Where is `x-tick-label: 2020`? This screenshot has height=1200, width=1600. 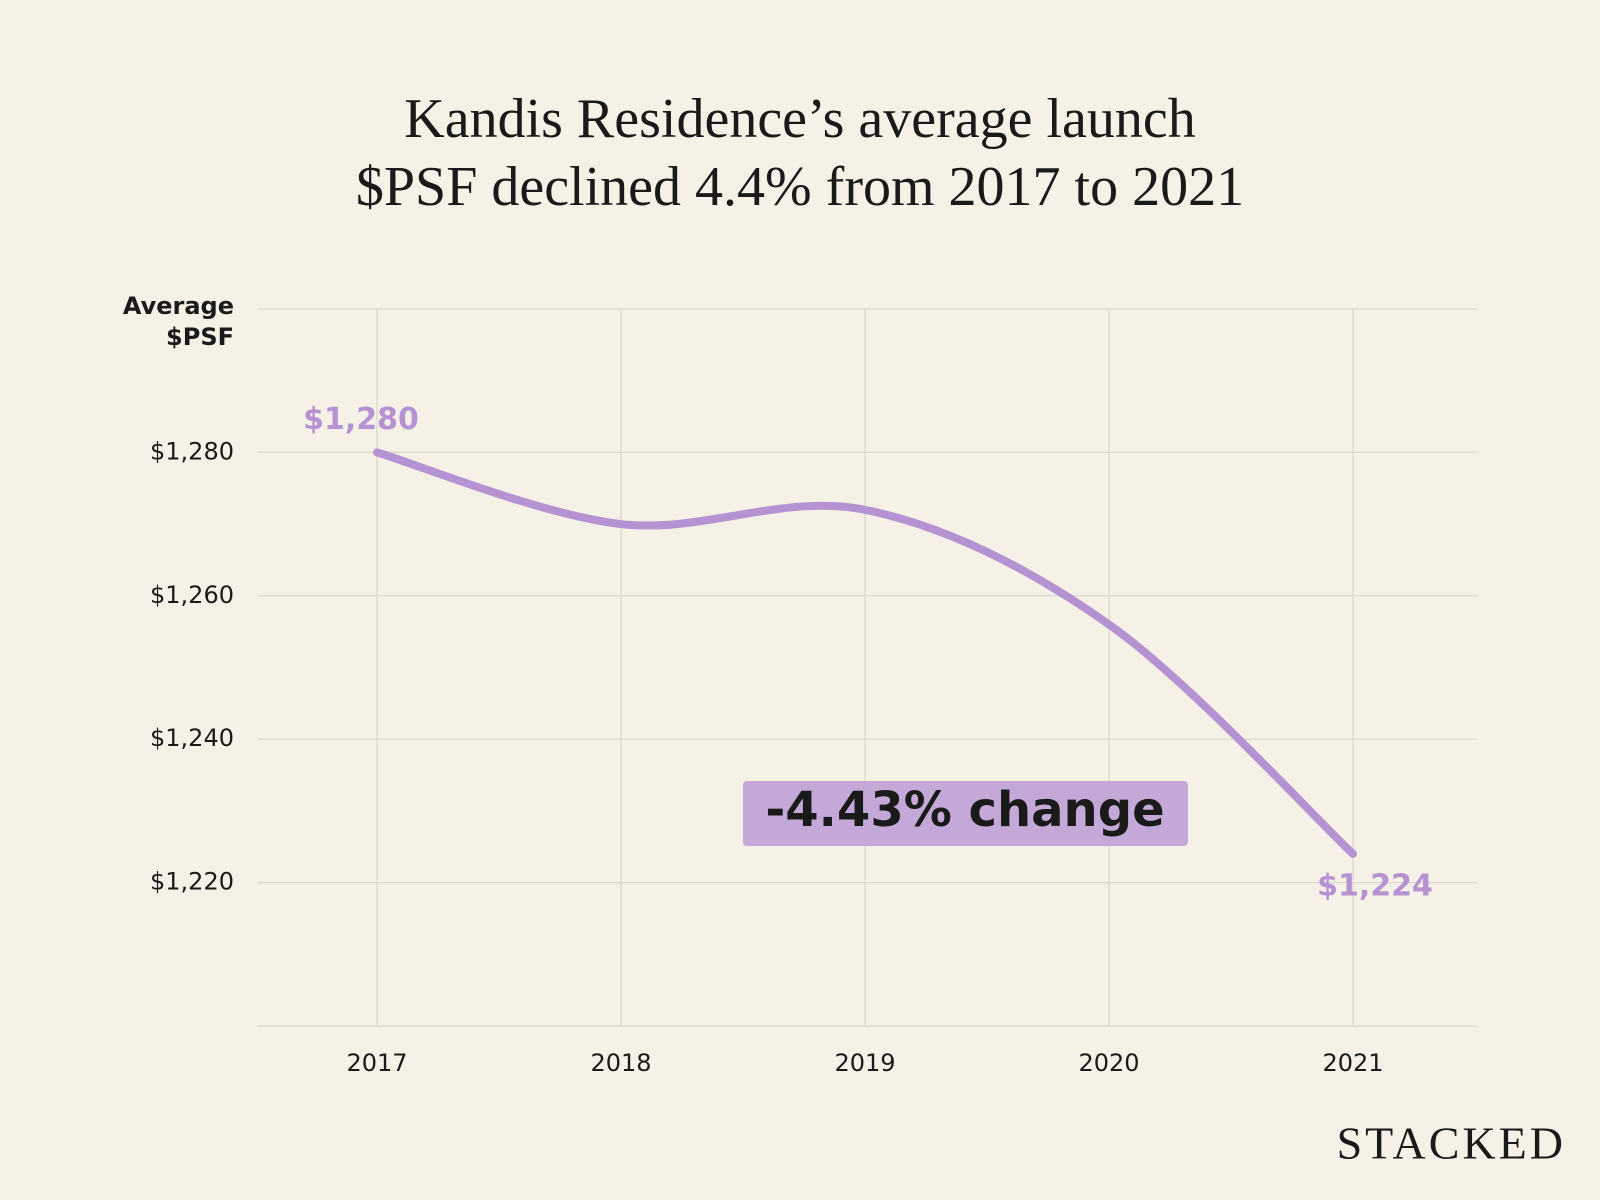
x-tick-label: 2020 is located at coordinates (1108, 1063).